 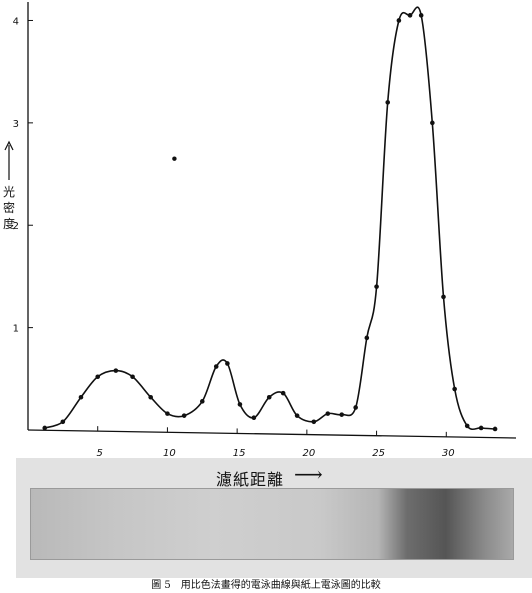 I want to click on up-arrow-head, so click(x=9, y=145).